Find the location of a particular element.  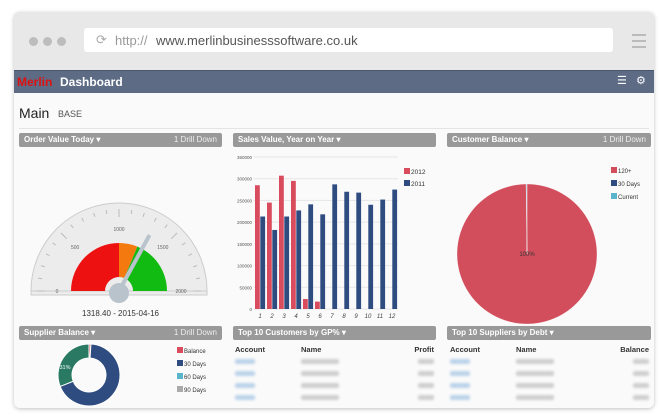

x-tick-label: 10 is located at coordinates (368, 317).